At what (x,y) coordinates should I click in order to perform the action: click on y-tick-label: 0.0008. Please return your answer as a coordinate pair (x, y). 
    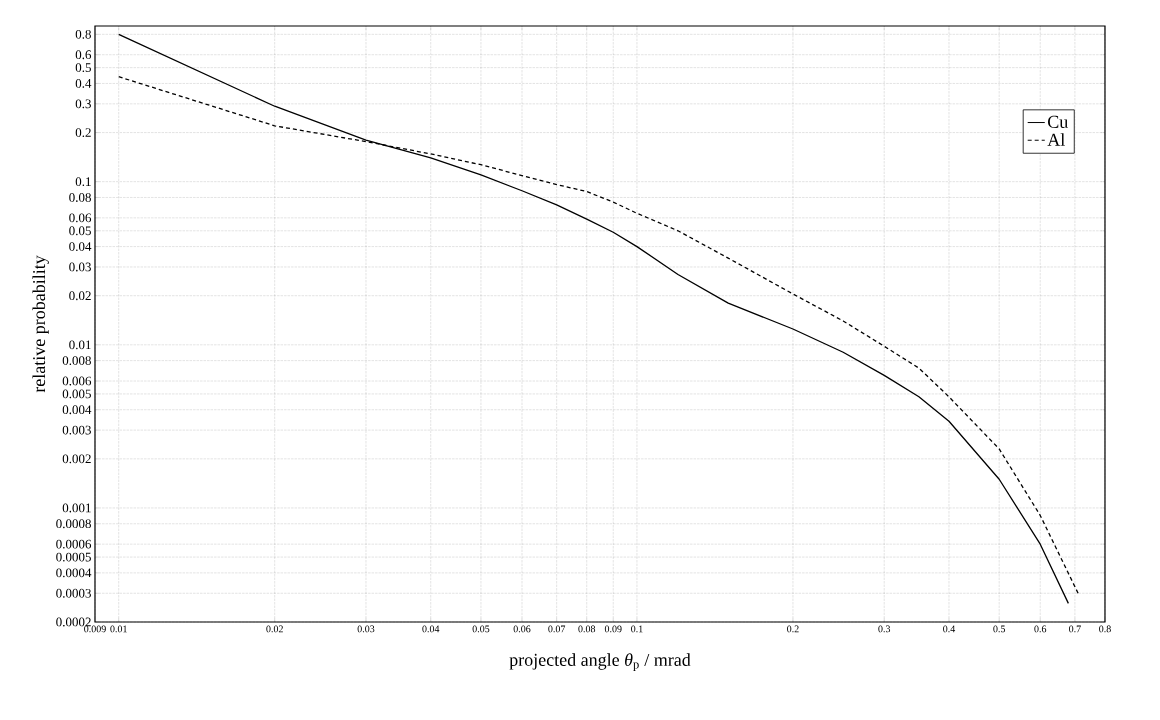
    Looking at the image, I should click on (73, 524).